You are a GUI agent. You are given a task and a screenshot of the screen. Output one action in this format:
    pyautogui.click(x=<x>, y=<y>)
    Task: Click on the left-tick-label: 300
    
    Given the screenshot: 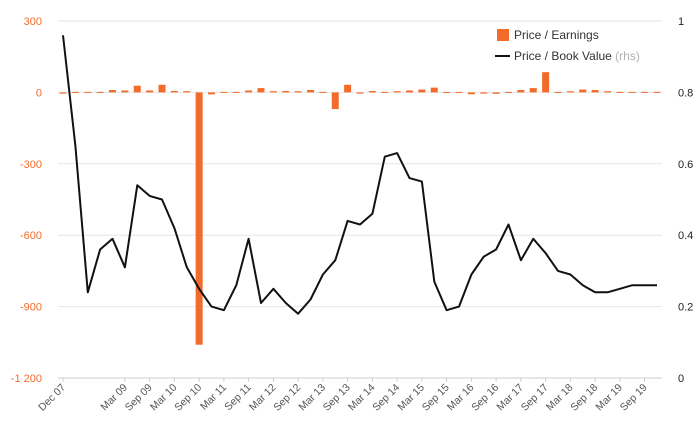 What is the action you would take?
    pyautogui.click(x=33, y=22)
    